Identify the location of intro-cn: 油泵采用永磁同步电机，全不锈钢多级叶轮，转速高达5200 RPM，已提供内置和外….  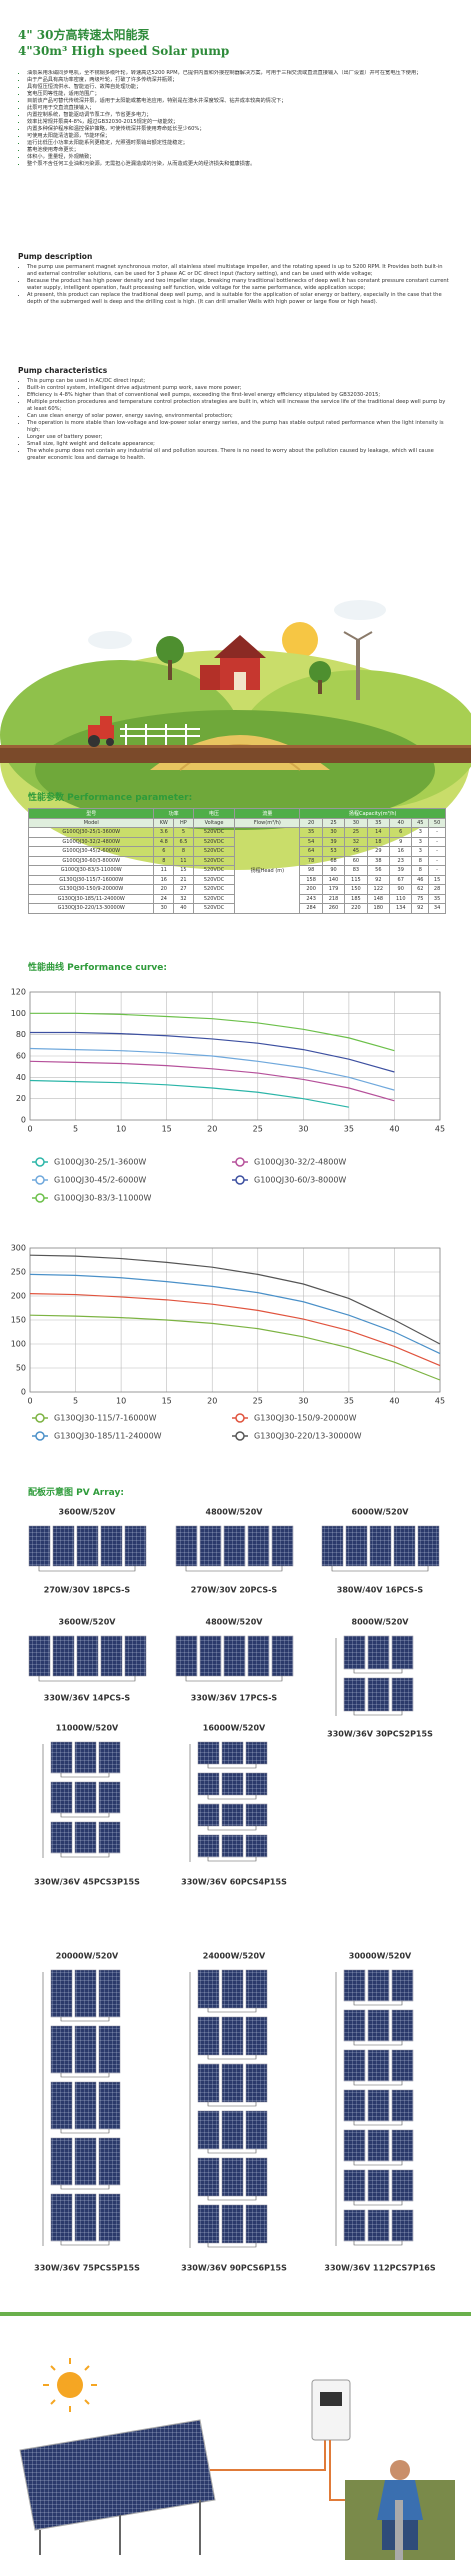
(233, 159).